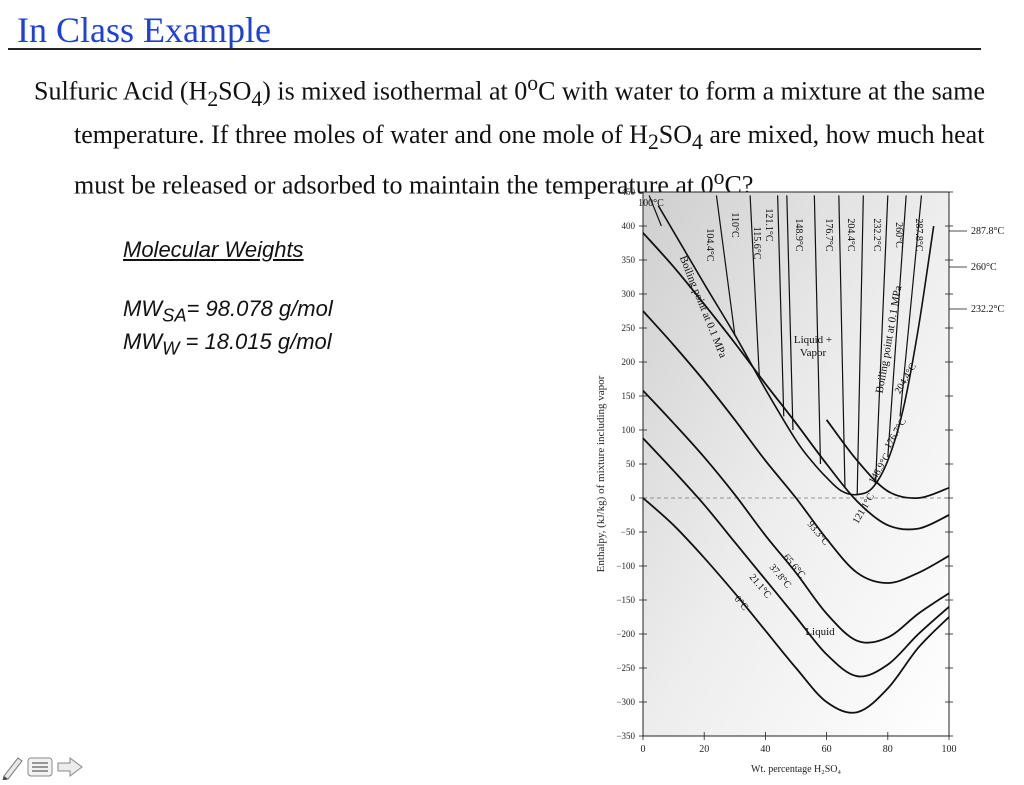  Describe the element at coordinates (734, 225) in the screenshot. I see `vapor-line-label: 110°C` at that location.